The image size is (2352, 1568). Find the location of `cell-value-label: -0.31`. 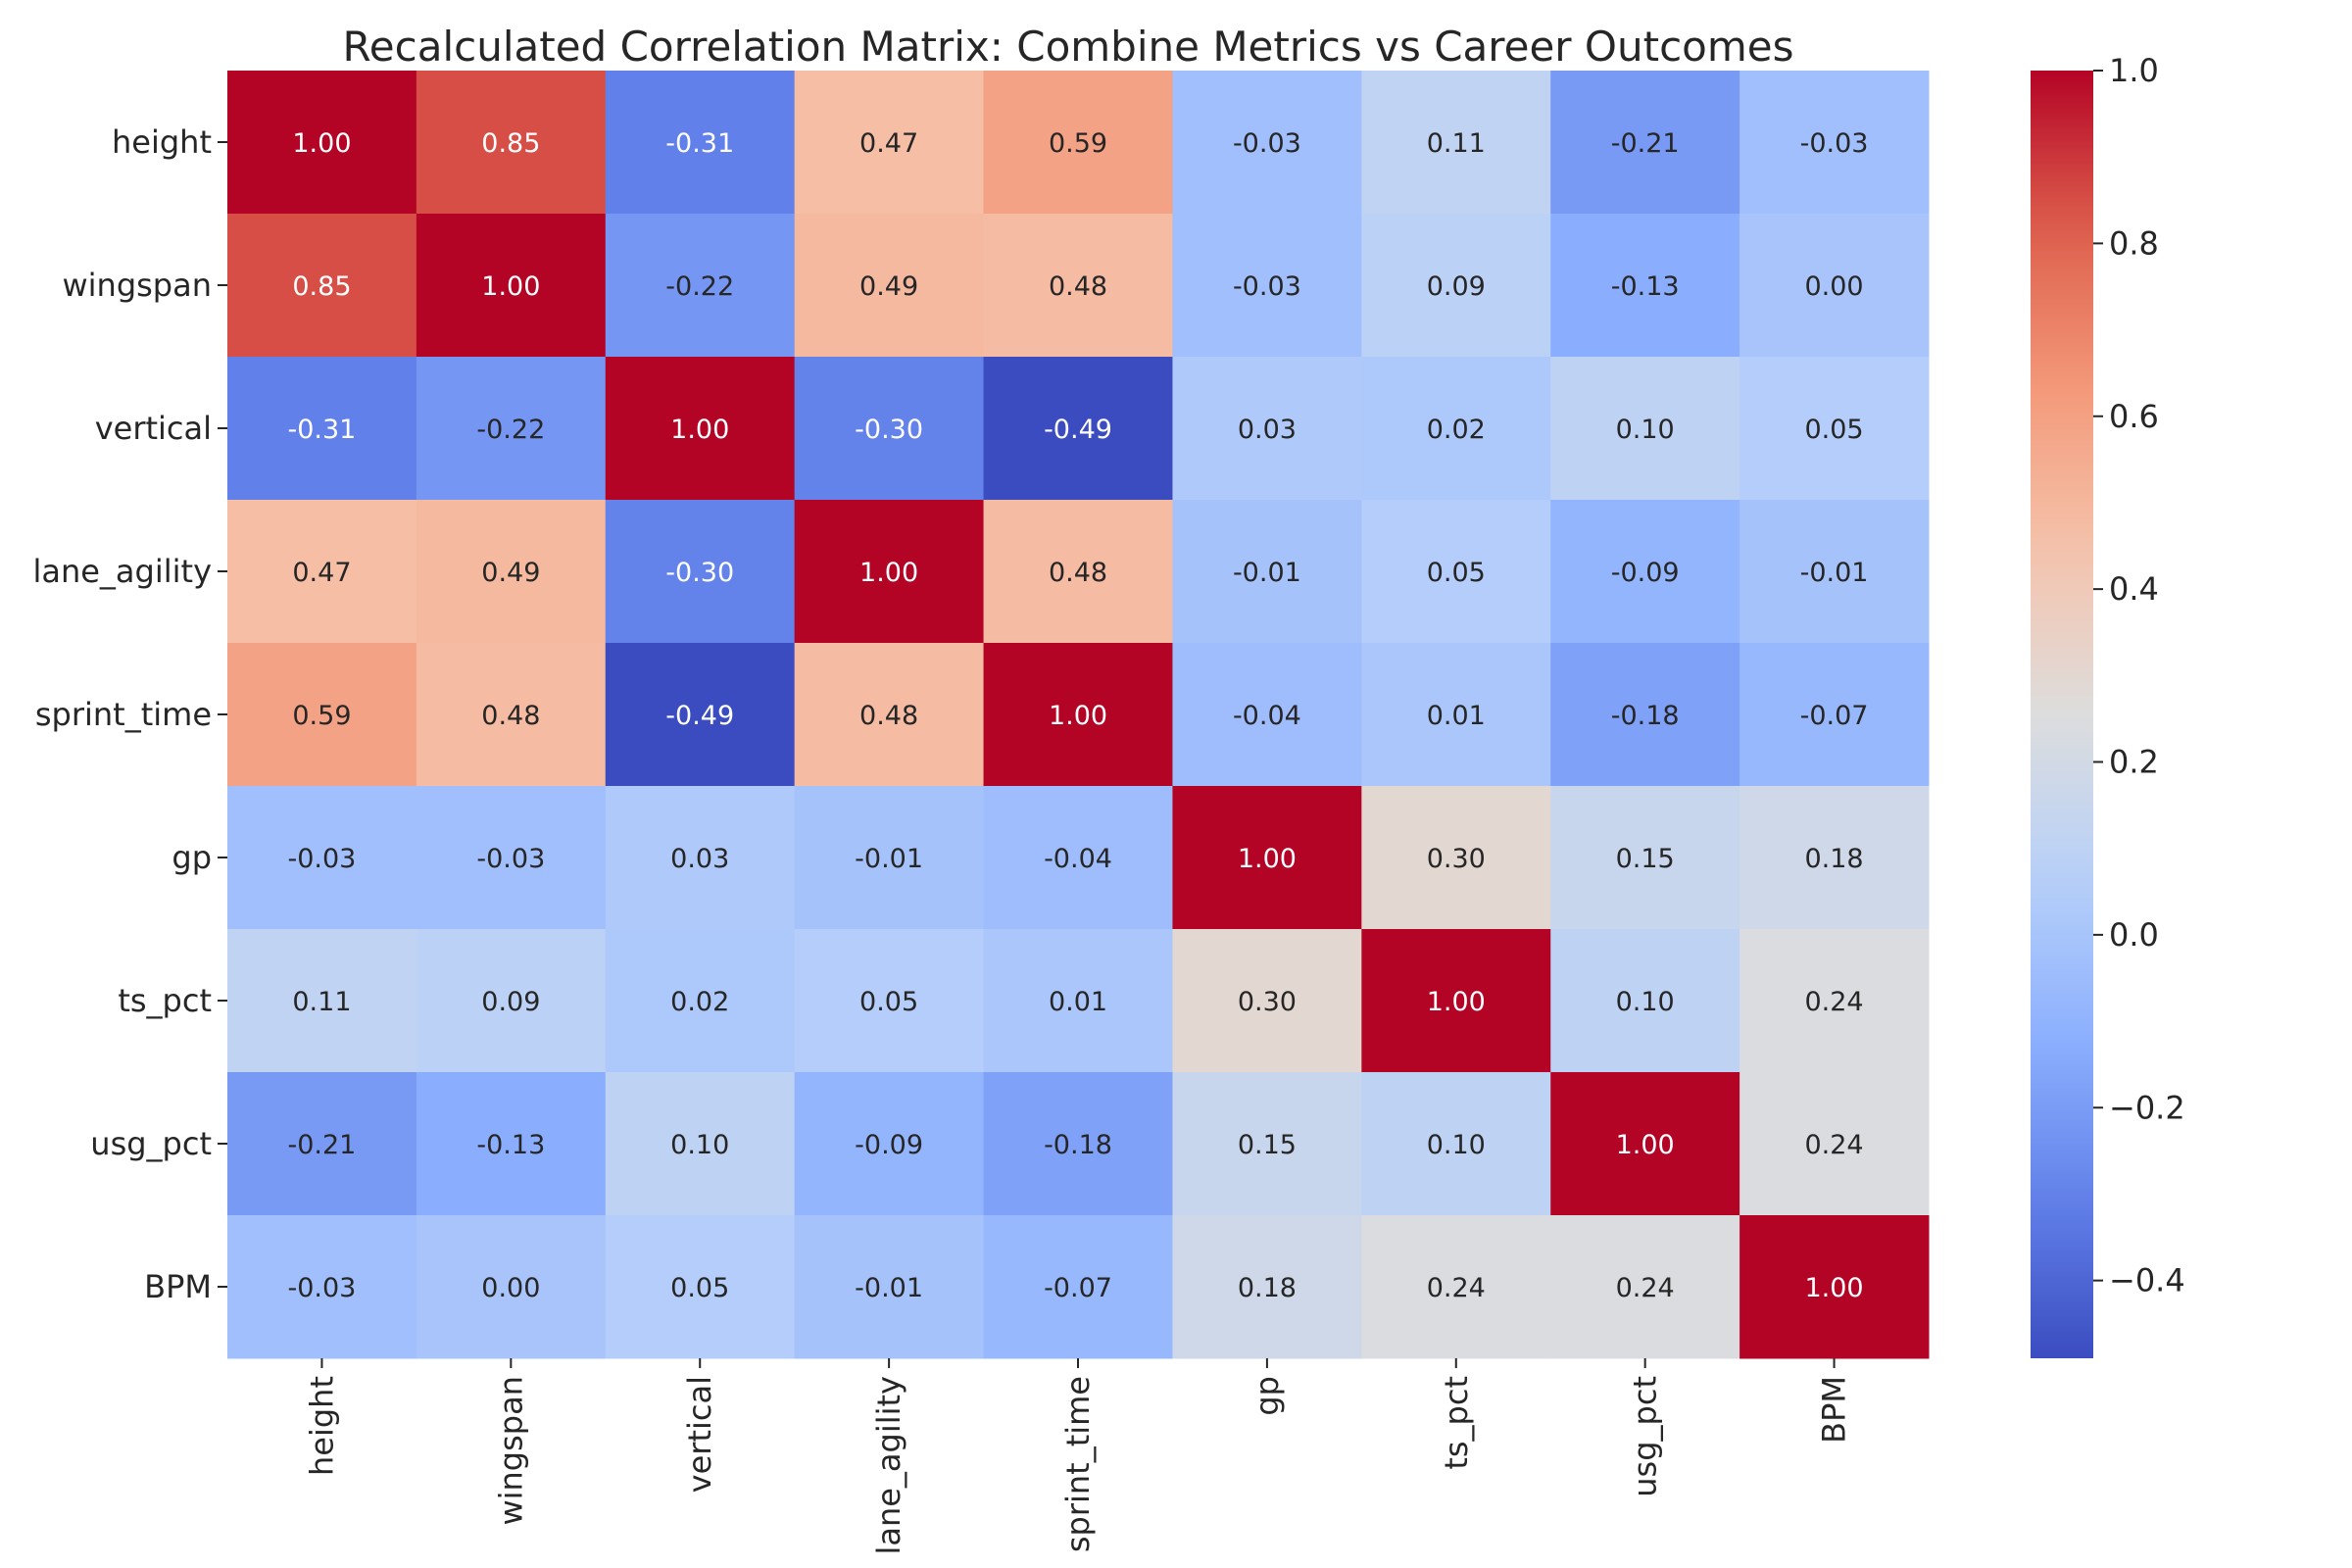

cell-value-label: -0.31 is located at coordinates (322, 430).